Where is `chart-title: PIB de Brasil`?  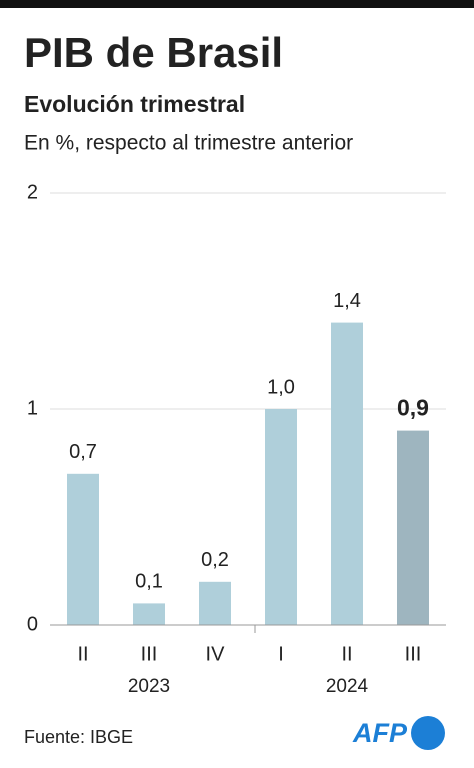 chart-title: PIB de Brasil is located at coordinates (153, 52).